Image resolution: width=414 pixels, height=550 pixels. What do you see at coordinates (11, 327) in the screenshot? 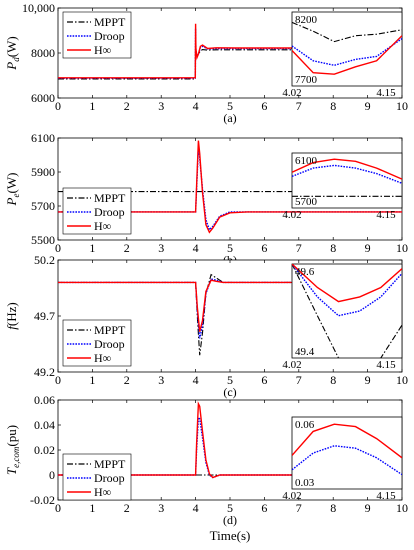
I see `y-label-main: f` at bounding box center [11, 327].